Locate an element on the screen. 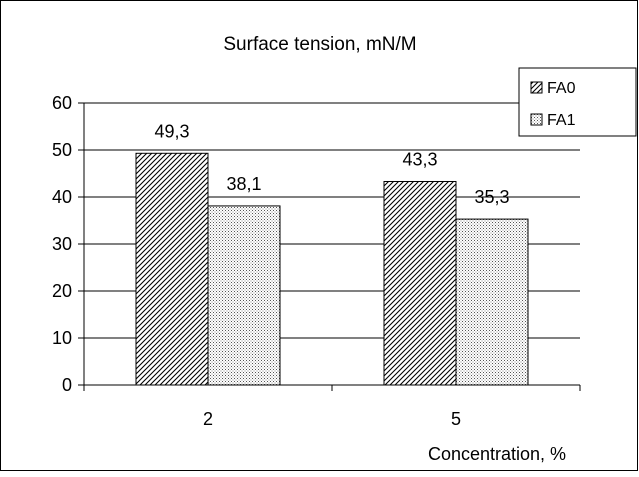 Image resolution: width=639 pixels, height=477 pixels. y-tick-label: 60 is located at coordinates (62, 103).